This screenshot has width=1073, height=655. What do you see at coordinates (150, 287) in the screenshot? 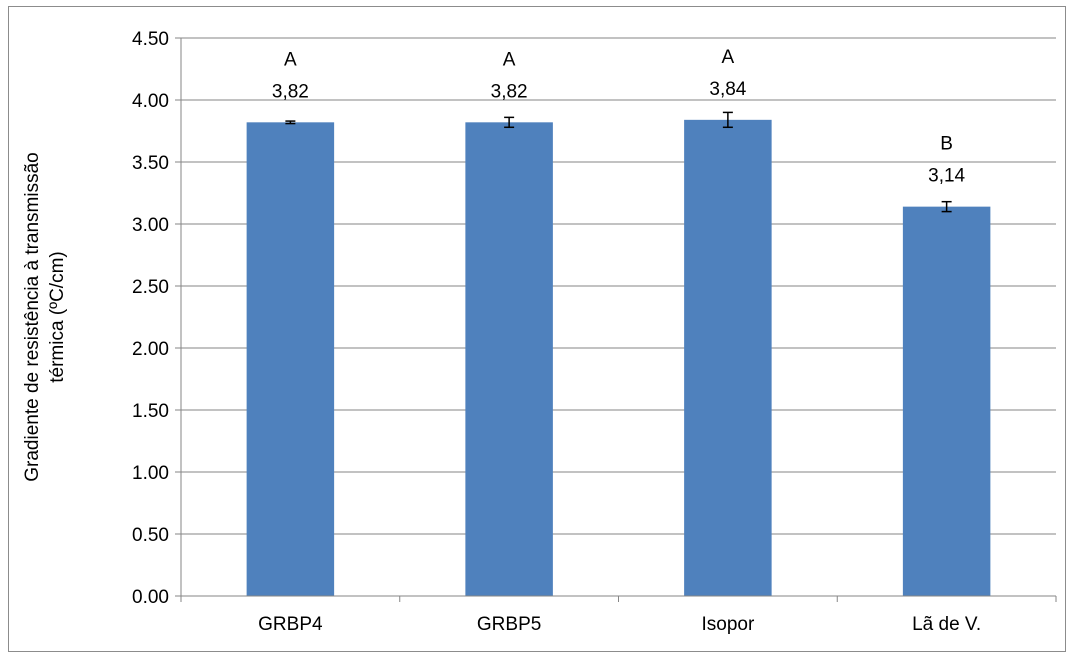
I see `y-tick-label: 2.50` at bounding box center [150, 287].